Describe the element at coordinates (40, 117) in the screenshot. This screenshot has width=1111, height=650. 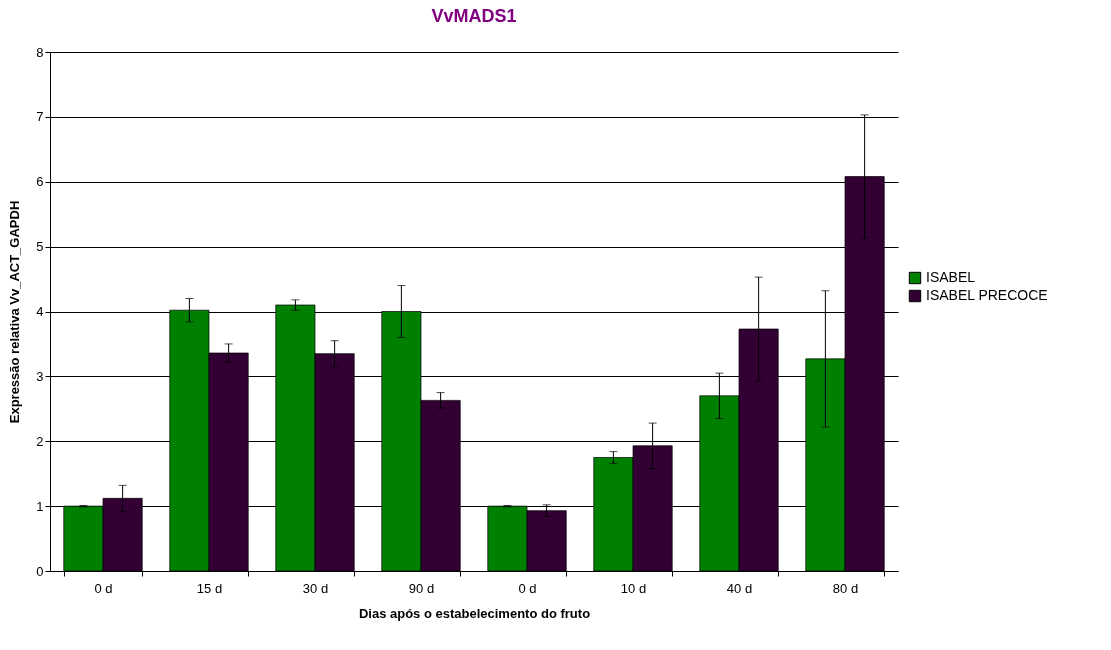
I see `y-tick-label: 7` at that location.